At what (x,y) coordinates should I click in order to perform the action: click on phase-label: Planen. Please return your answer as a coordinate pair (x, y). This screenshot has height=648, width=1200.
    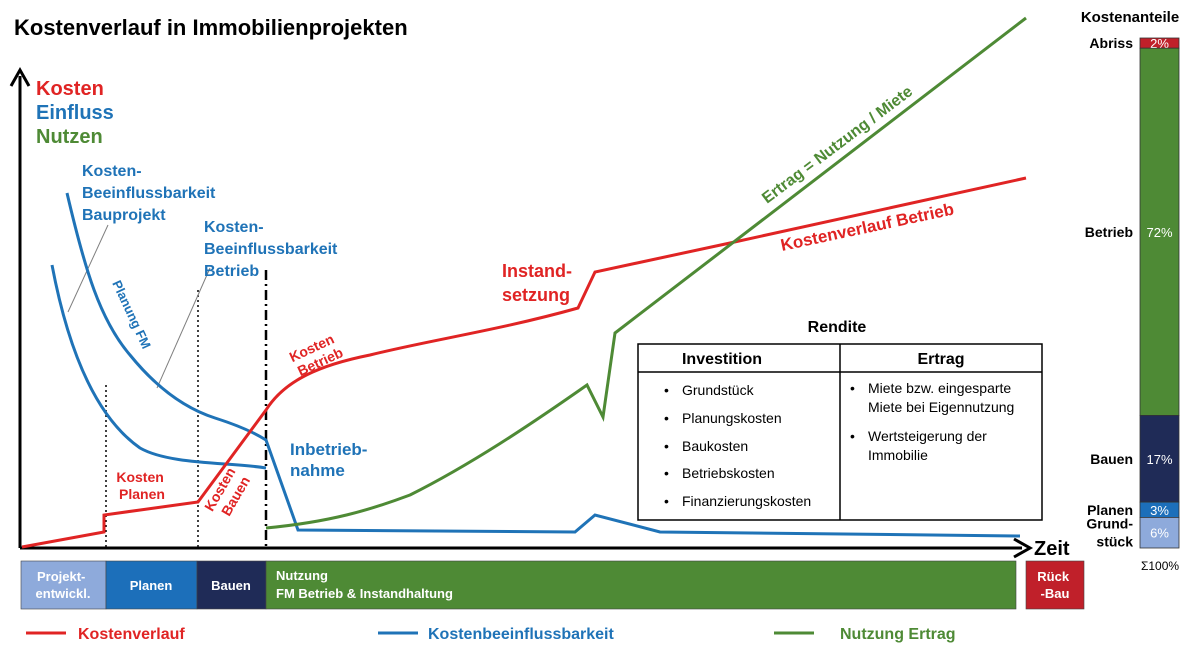
    Looking at the image, I should click on (151, 585).